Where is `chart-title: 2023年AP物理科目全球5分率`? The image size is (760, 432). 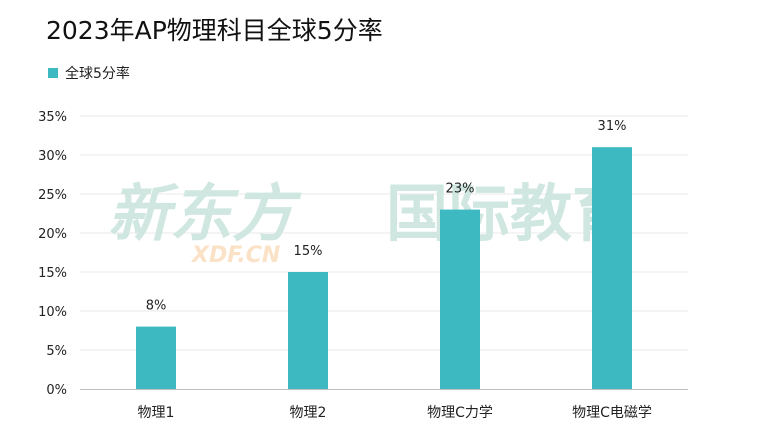
chart-title: 2023年AP物理科目全球5分率 is located at coordinates (214, 30).